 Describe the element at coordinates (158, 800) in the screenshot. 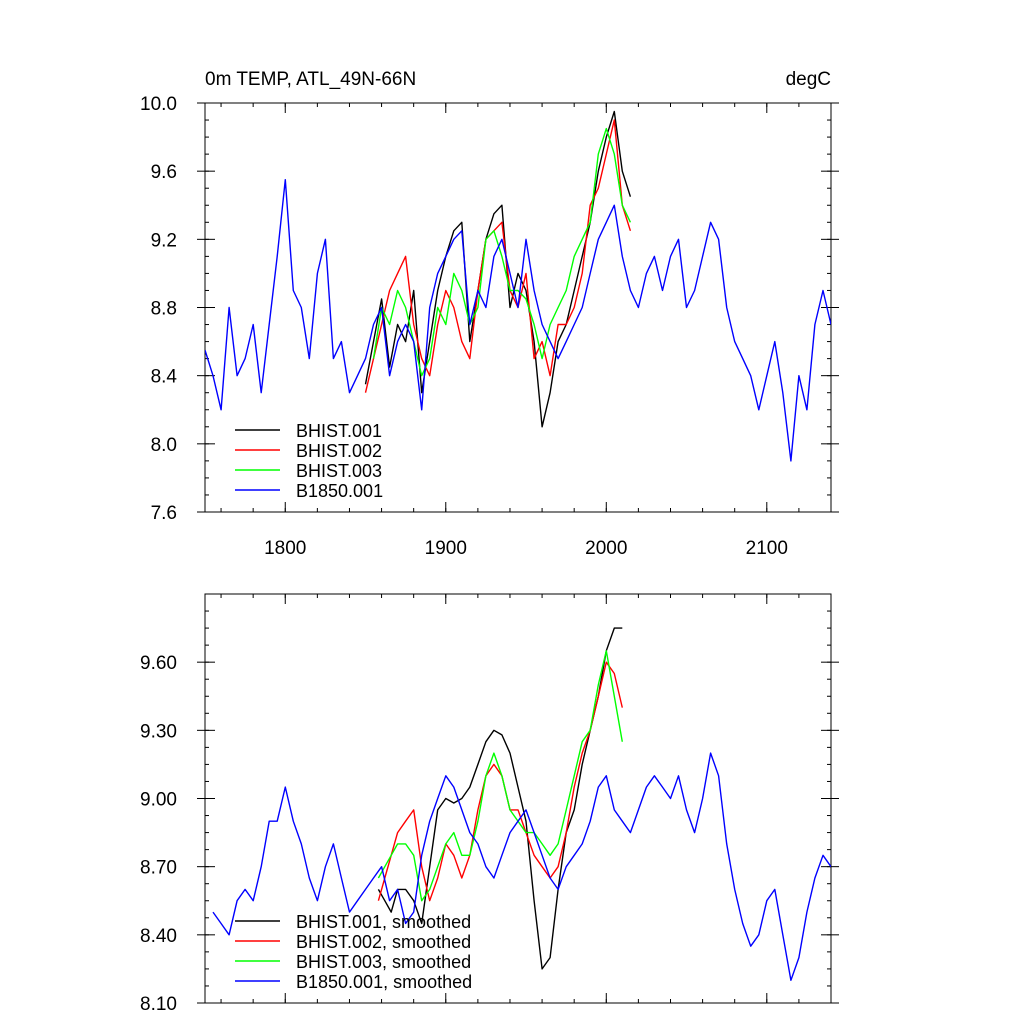

I see `y-tick-label: 9.00` at that location.